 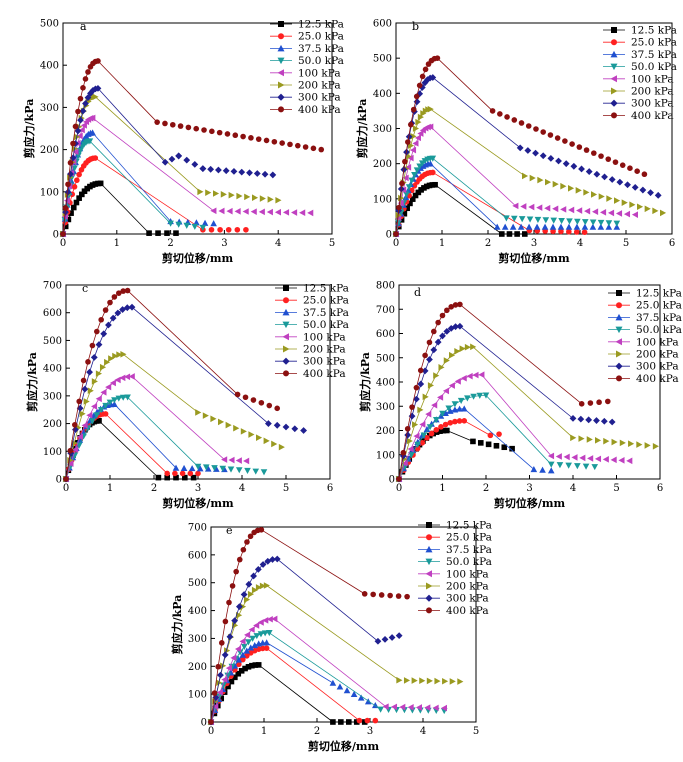 What do you see at coordinates (52, 313) in the screenshot?
I see `y-tick-label: 600` at bounding box center [52, 313].